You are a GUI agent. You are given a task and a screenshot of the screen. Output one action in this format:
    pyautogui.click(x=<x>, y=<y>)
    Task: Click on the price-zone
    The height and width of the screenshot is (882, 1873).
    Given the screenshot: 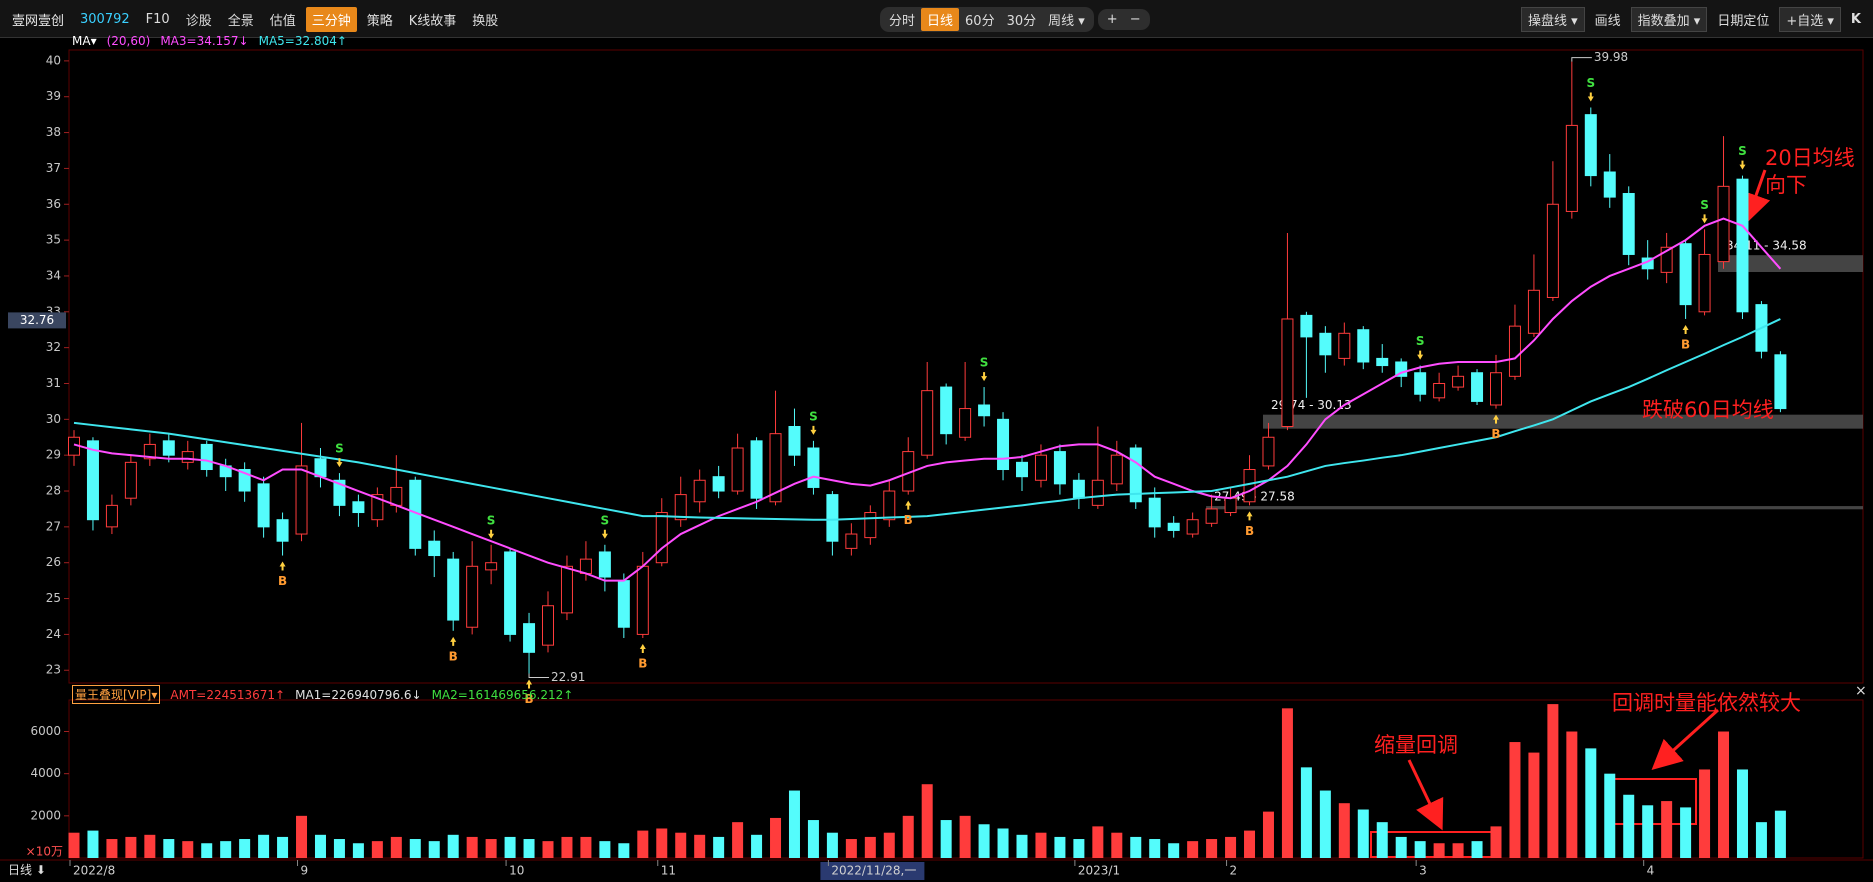 What is the action you would take?
    pyautogui.click(x=1562, y=421)
    